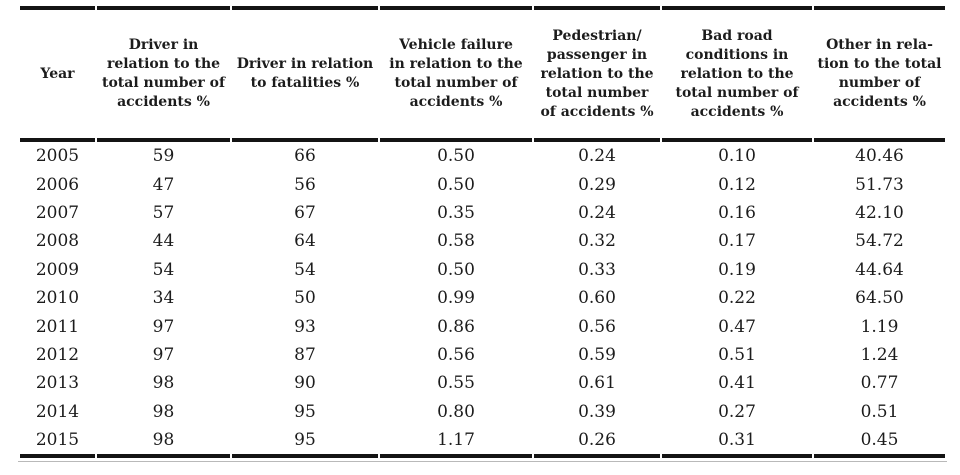 The height and width of the screenshot is (475, 960). Describe the element at coordinates (57, 326) in the screenshot. I see `table-cell: 2011` at that location.